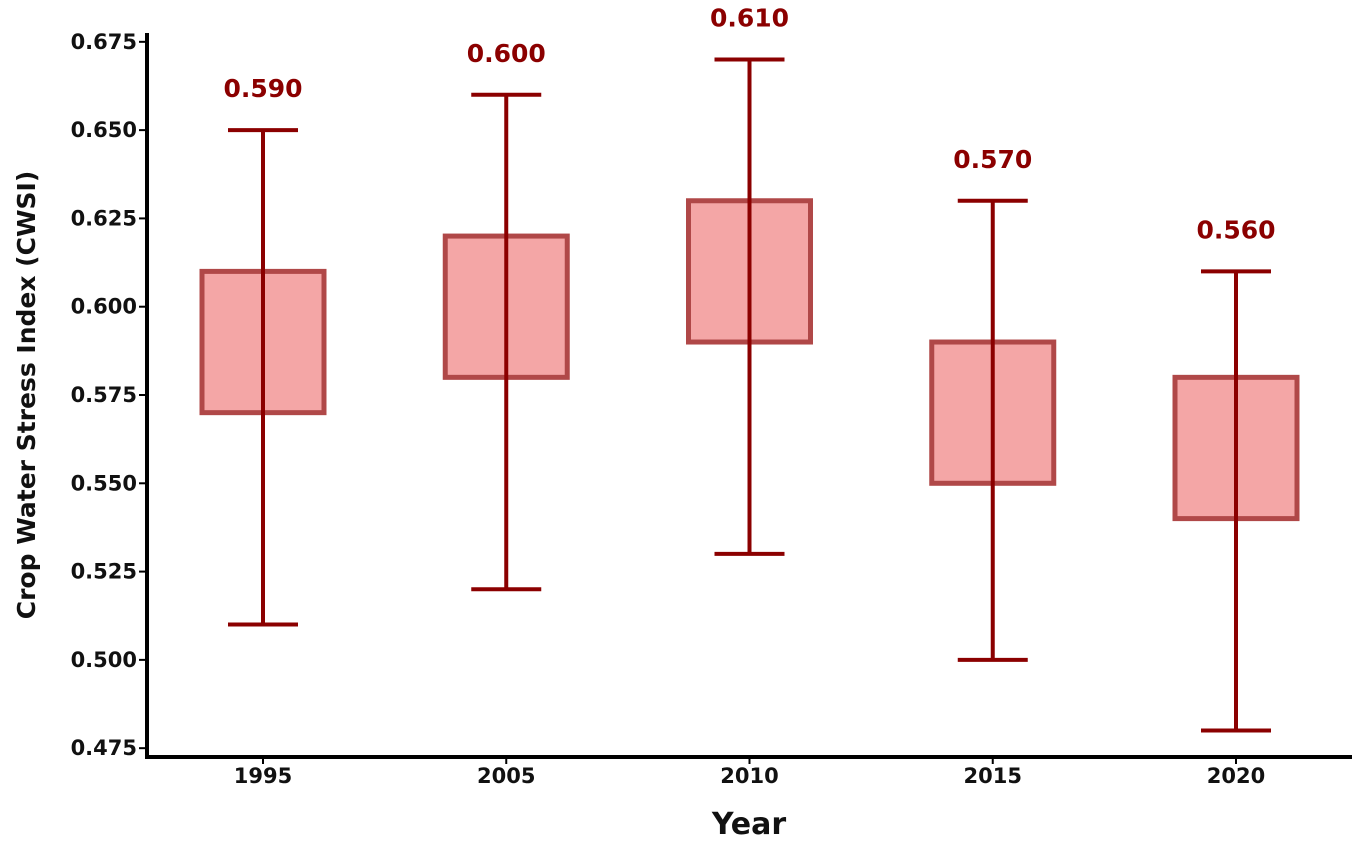  I want to click on value-label-2020: 0.560, so click(1235, 229).